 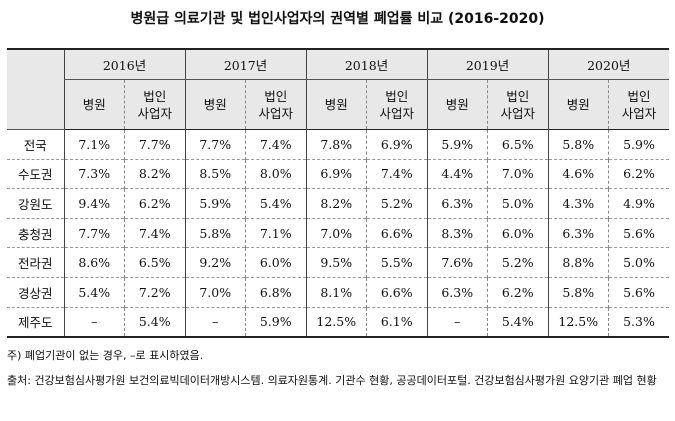 What do you see at coordinates (396, 321) in the screenshot?
I see `corp-rate-cell: 6.1%` at bounding box center [396, 321].